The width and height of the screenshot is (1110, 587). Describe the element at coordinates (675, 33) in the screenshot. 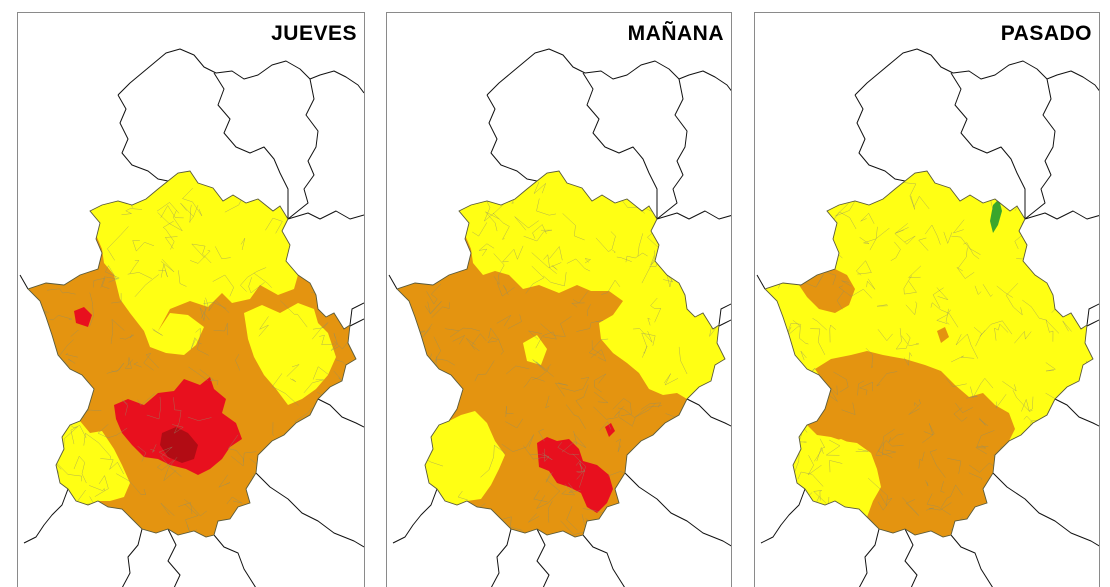

I see `panel-title-manana: MAÑANA` at that location.